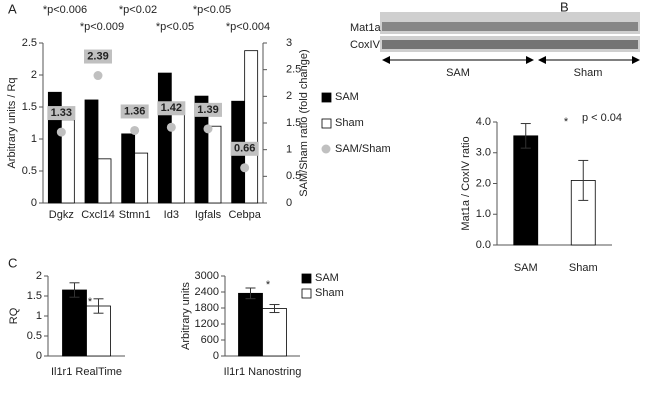  What do you see at coordinates (588, 73) in the screenshot?
I see `blot-group: Sham` at bounding box center [588, 73].